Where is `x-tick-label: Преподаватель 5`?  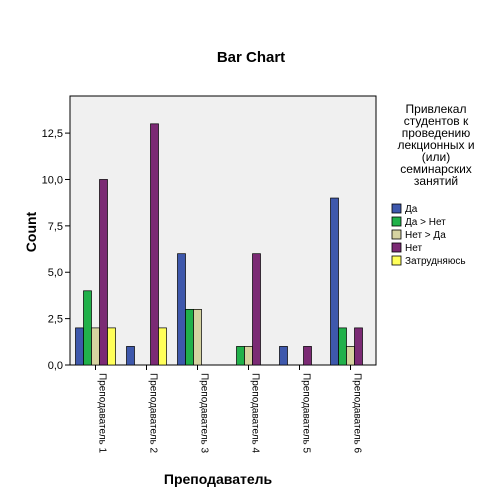 x-tick-label: Преподаватель 5 is located at coordinates (306, 413).